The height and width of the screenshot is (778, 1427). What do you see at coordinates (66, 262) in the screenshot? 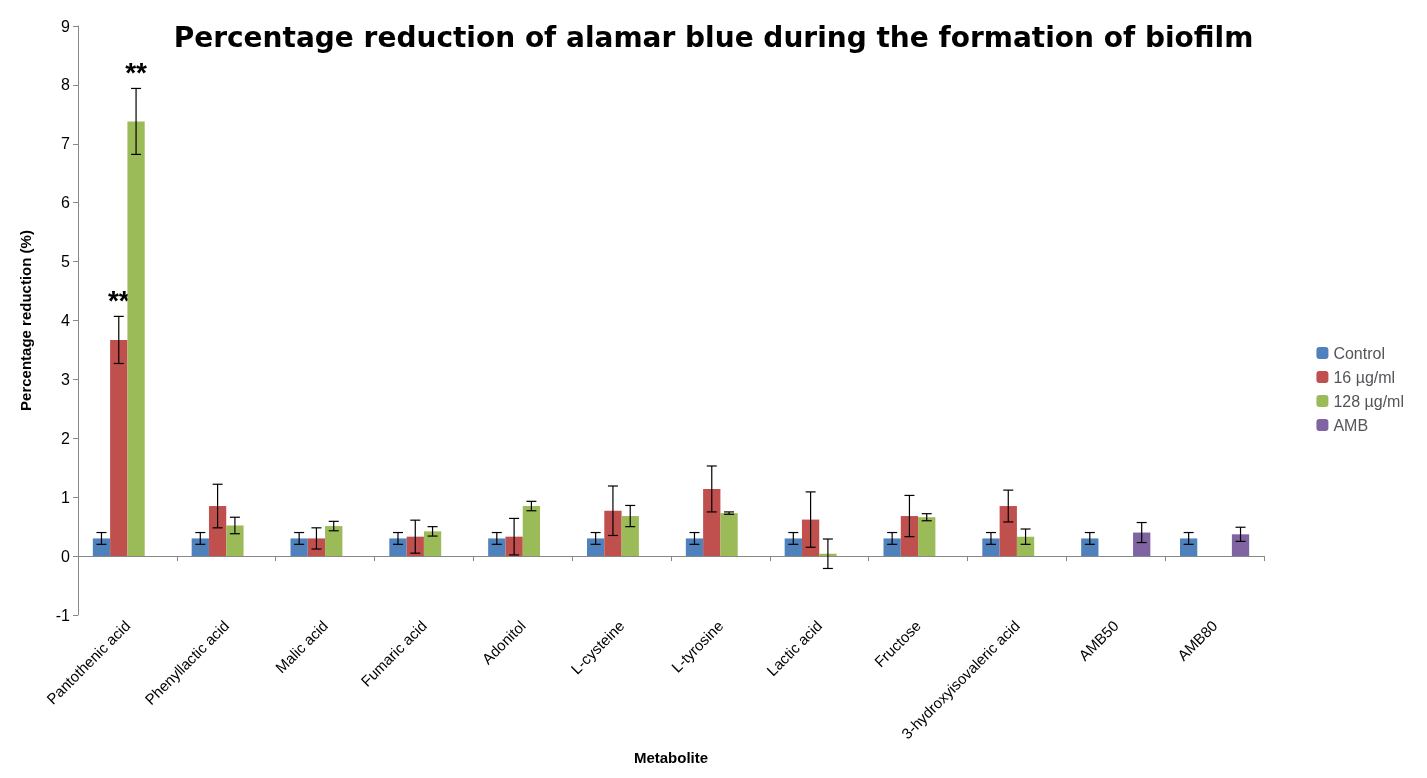
I see `y-tick-label: 5` at bounding box center [66, 262].